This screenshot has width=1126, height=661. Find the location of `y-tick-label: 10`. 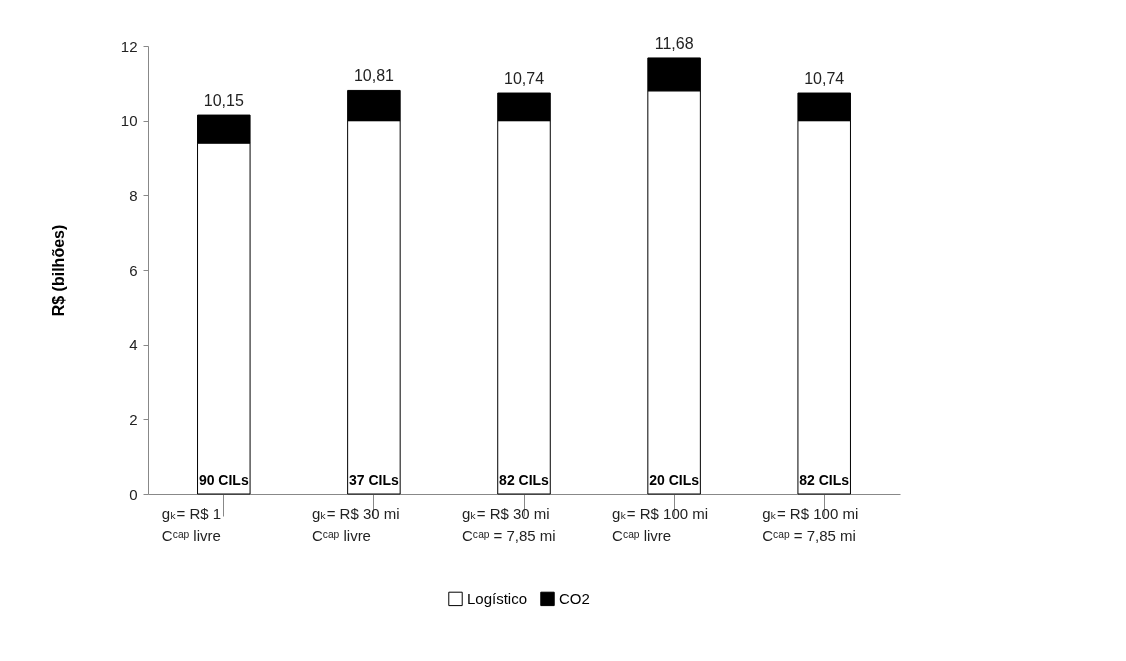

y-tick-label: 10 is located at coordinates (129, 121).